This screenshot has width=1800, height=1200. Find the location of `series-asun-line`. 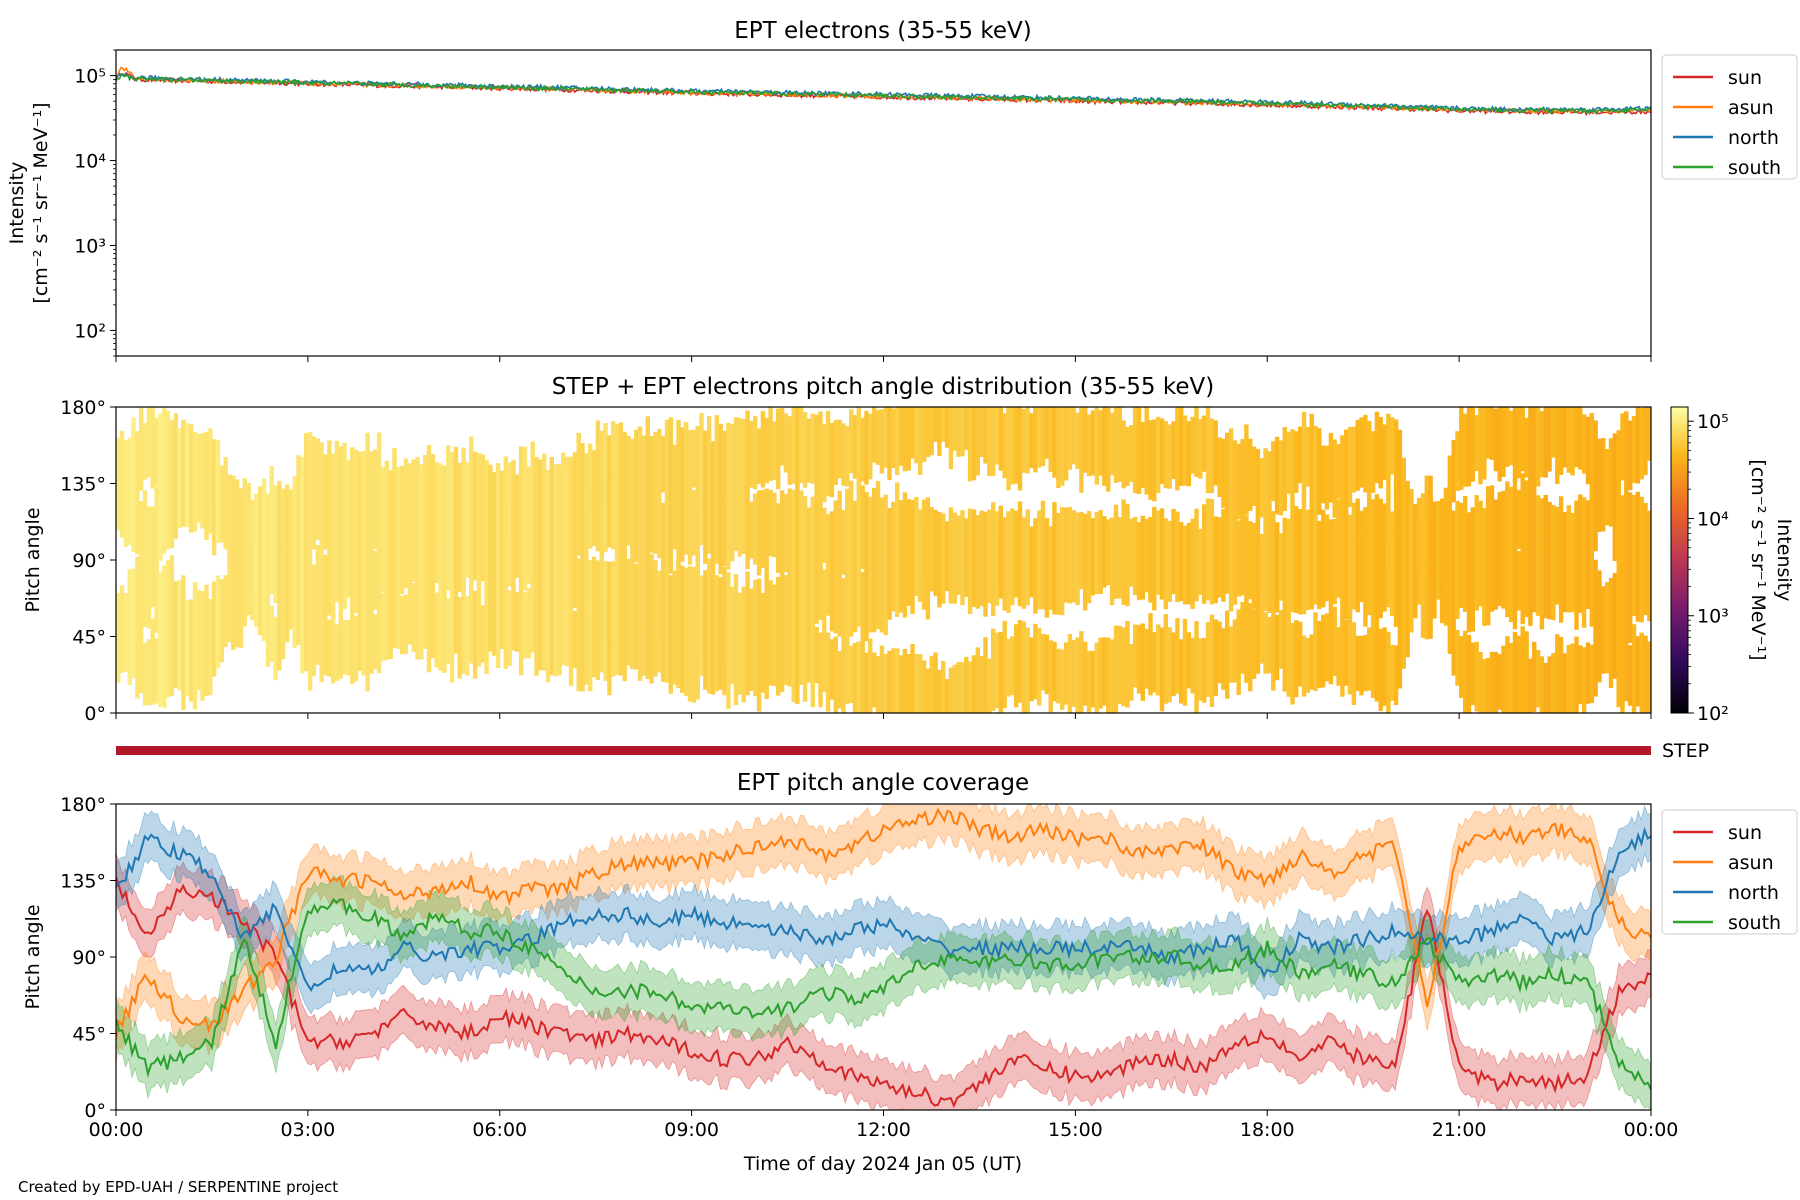

series-asun-line is located at coordinates (883, 90).